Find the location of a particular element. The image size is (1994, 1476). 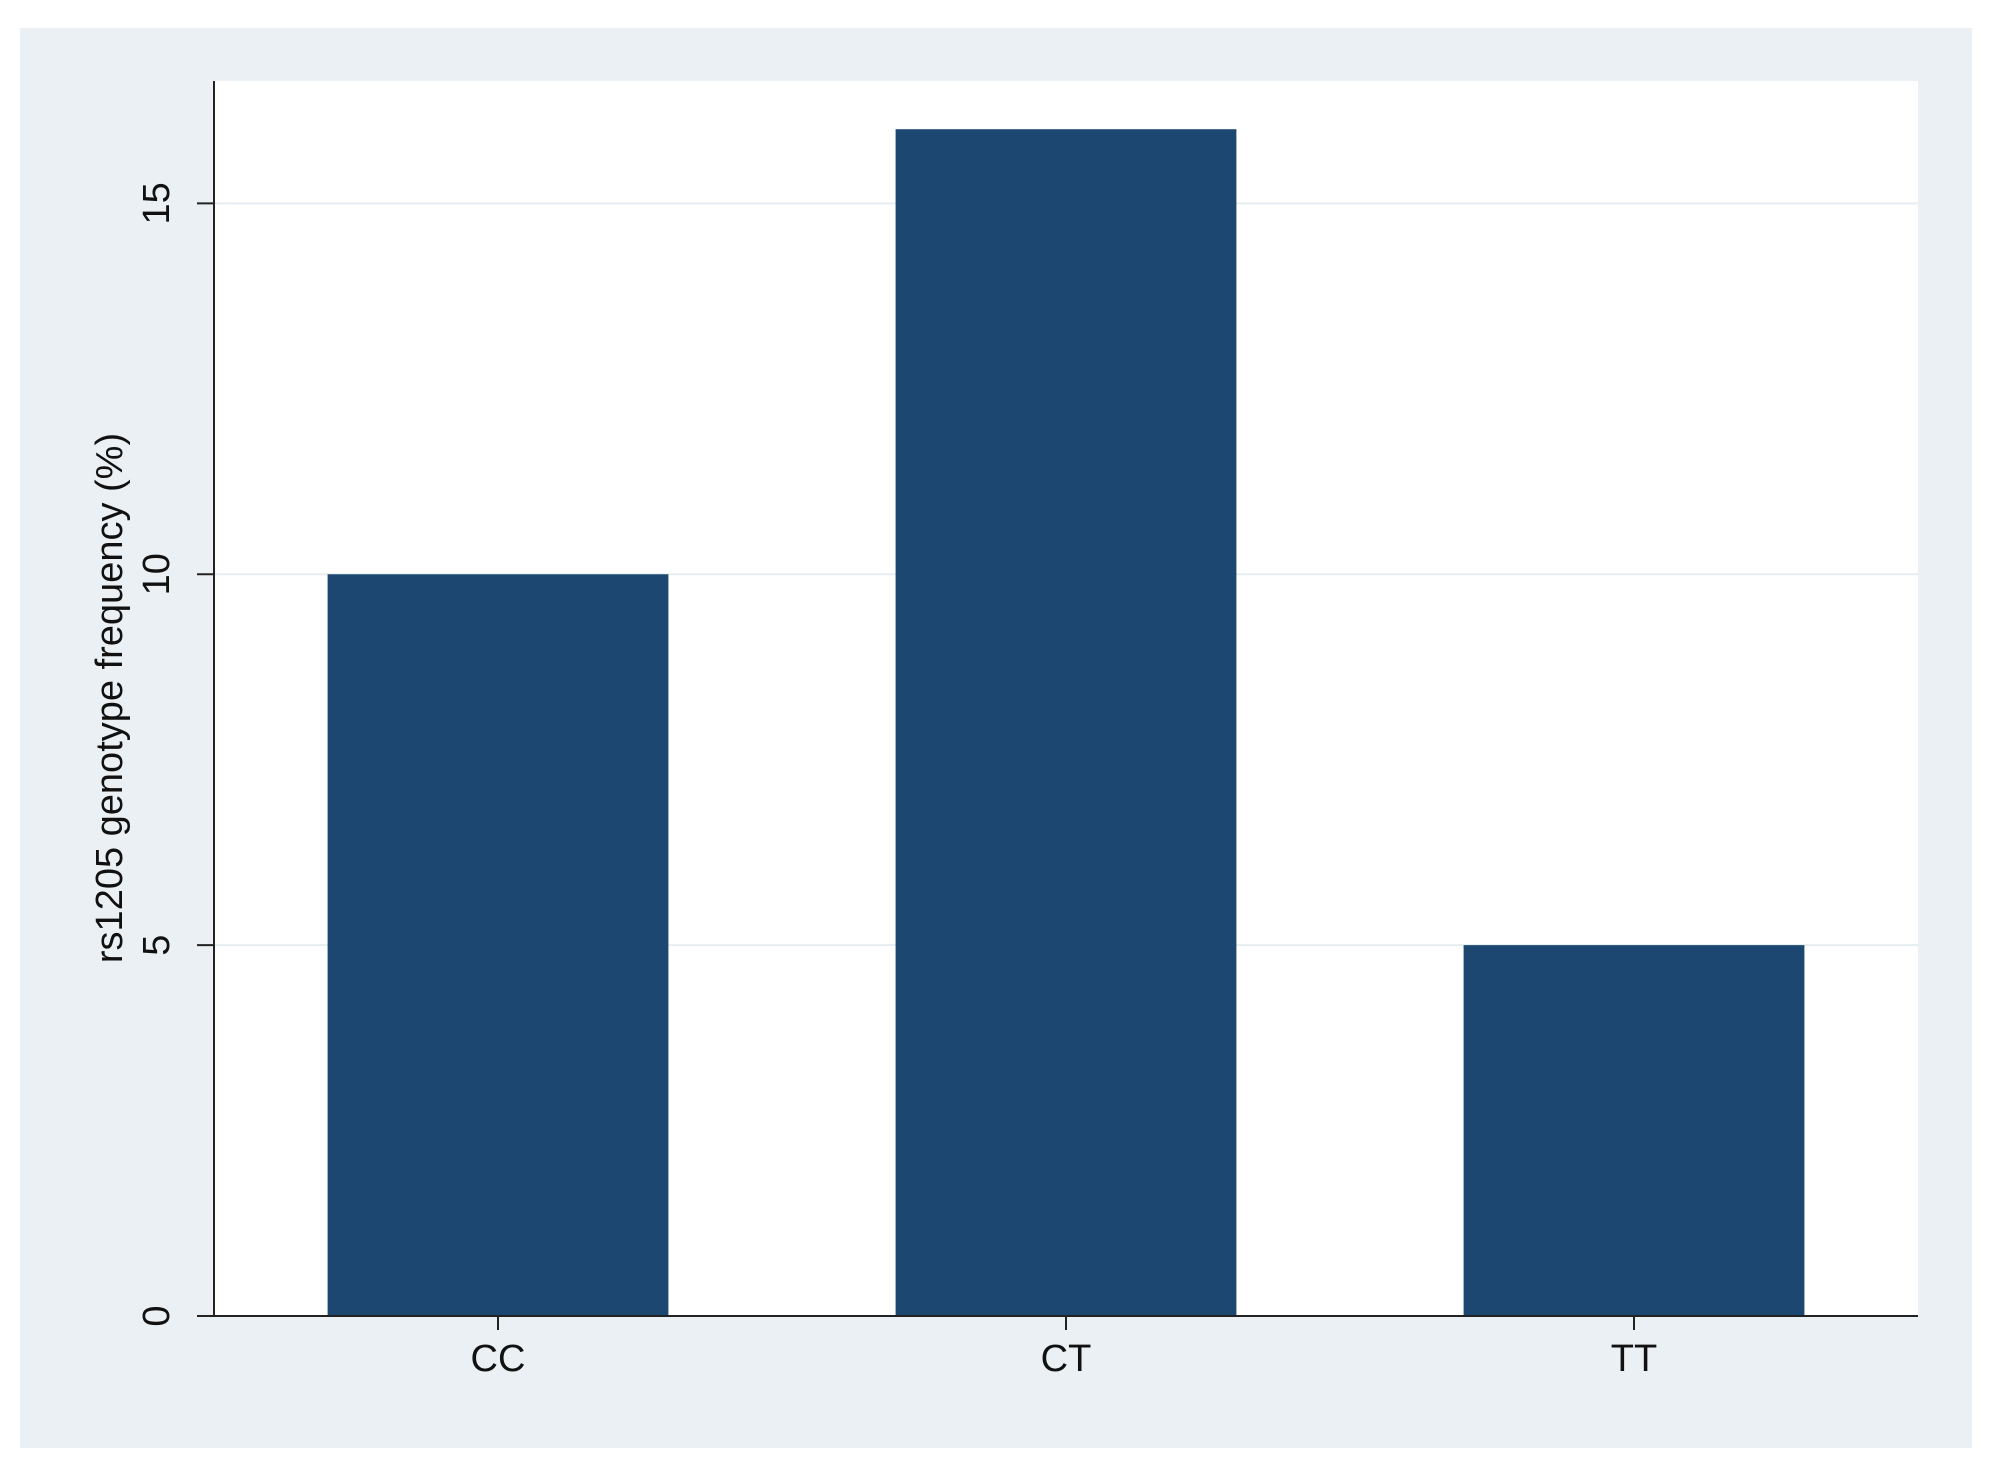

y-tick-label: 0 is located at coordinates (157, 1315).